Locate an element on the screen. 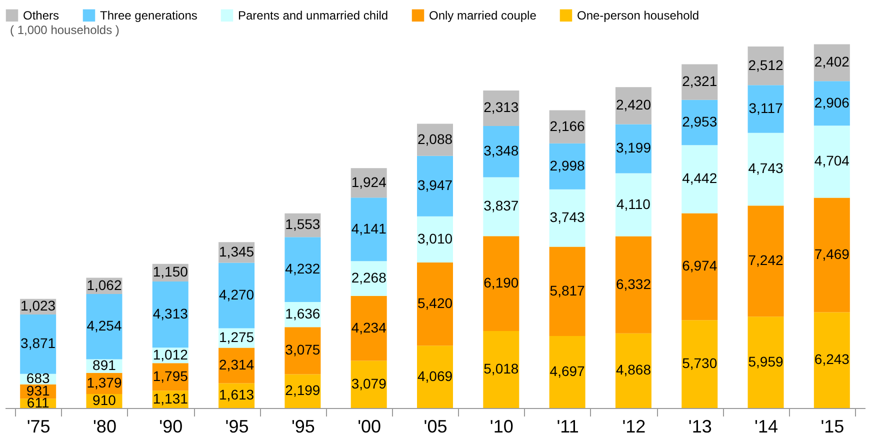 The width and height of the screenshot is (875, 441). data-label: 1,924 is located at coordinates (369, 182).